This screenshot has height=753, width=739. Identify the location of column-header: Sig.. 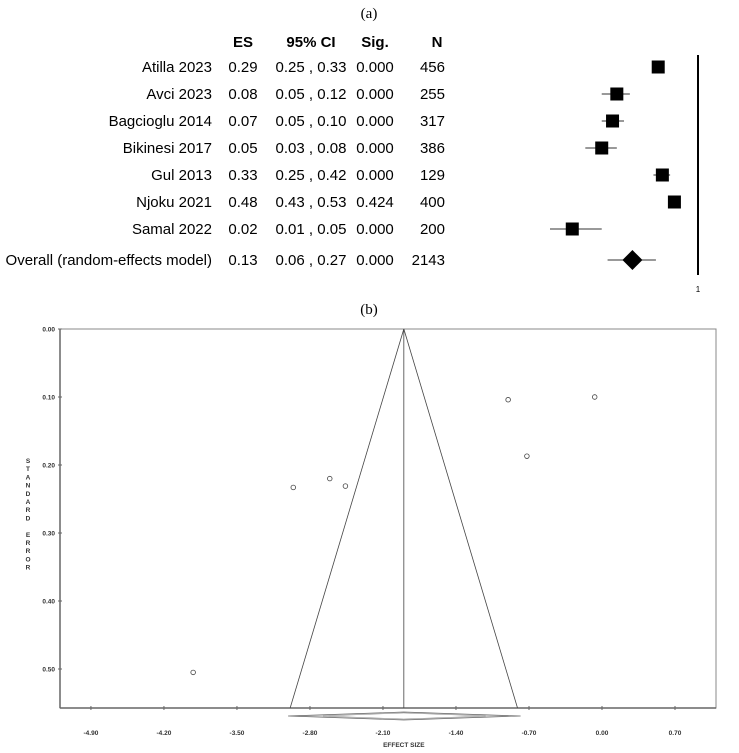
(375, 42).